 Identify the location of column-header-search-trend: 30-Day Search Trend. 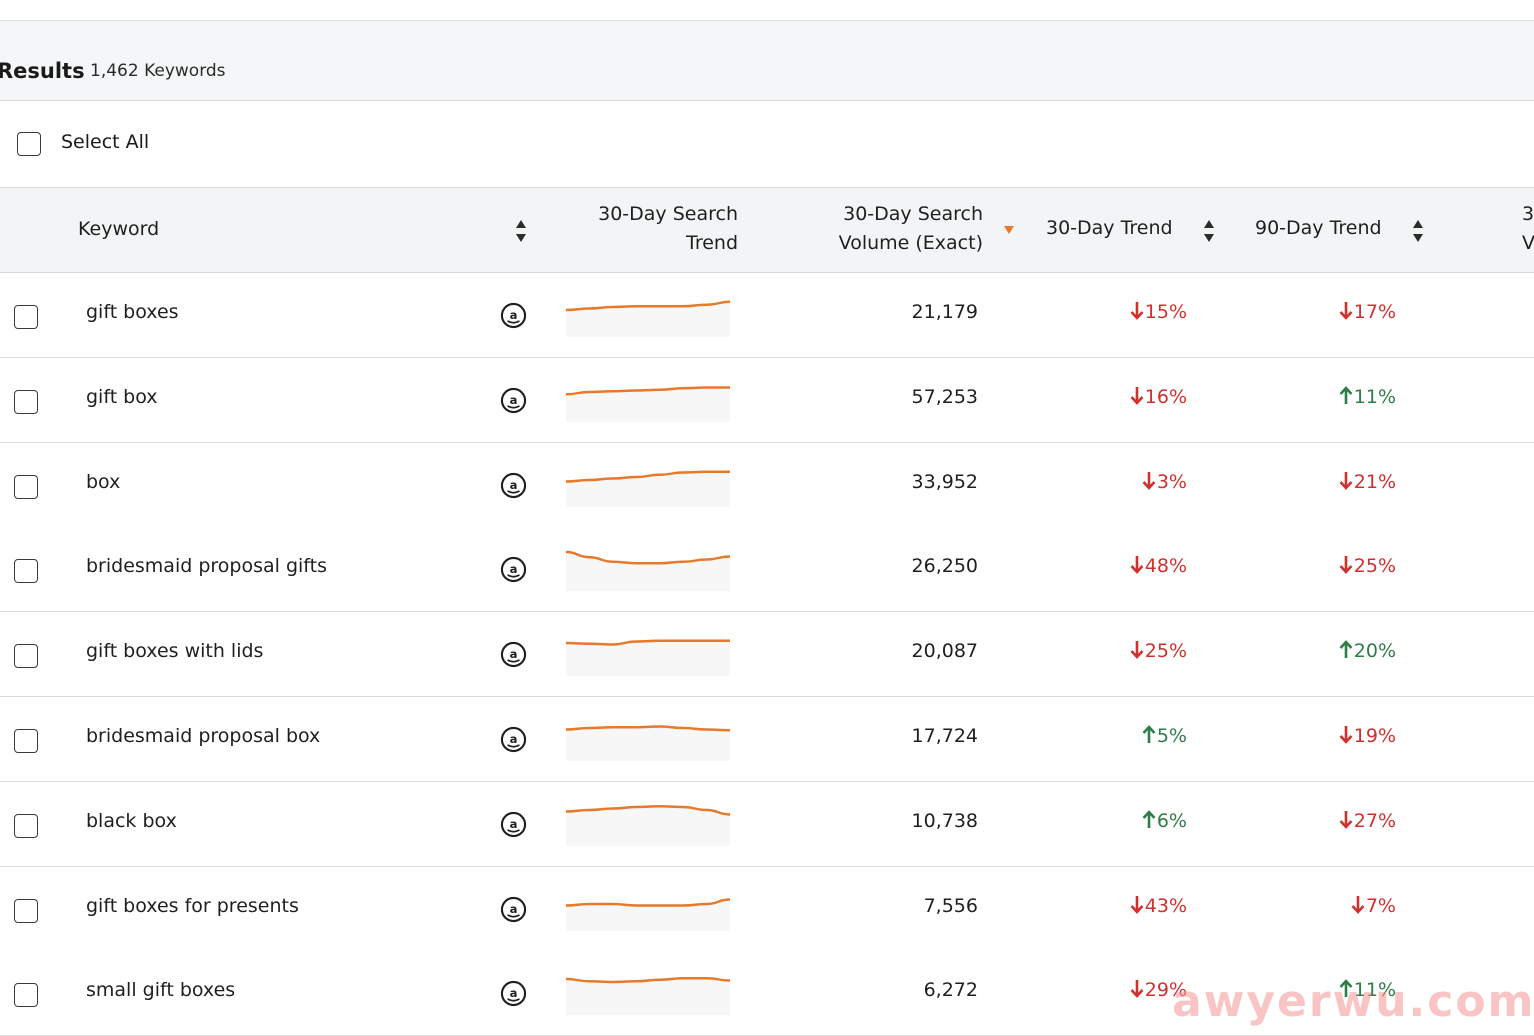
(649, 229).